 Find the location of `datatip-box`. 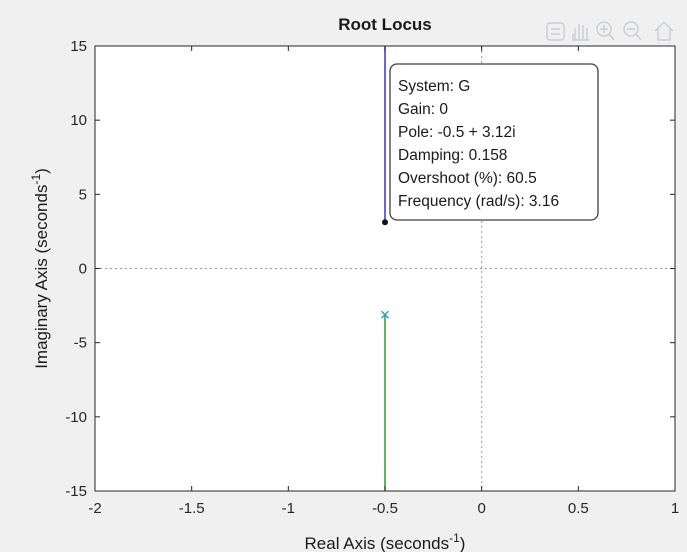

datatip-box is located at coordinates (494, 142).